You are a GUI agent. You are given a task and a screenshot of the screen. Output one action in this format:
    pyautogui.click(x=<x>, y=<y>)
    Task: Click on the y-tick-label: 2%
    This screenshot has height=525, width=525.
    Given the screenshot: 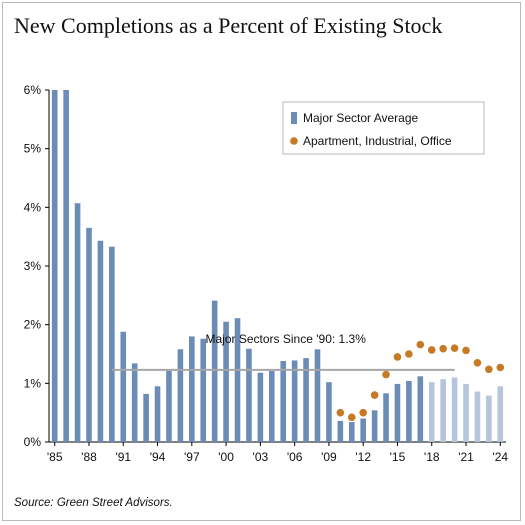 What is the action you would take?
    pyautogui.click(x=33, y=325)
    